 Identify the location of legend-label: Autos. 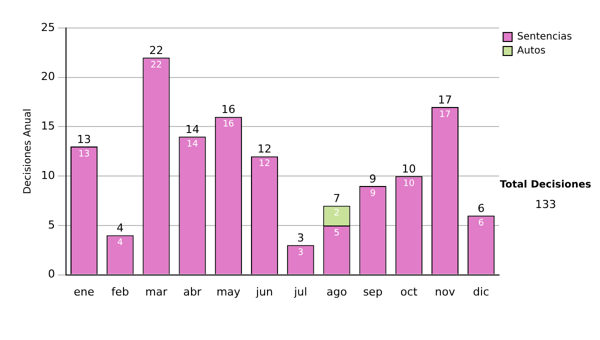
(531, 51).